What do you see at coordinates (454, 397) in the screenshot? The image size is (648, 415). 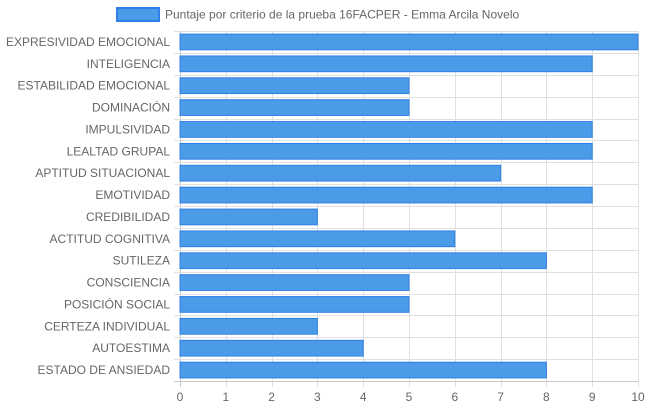 I see `x-tick-label: 6` at bounding box center [454, 397].